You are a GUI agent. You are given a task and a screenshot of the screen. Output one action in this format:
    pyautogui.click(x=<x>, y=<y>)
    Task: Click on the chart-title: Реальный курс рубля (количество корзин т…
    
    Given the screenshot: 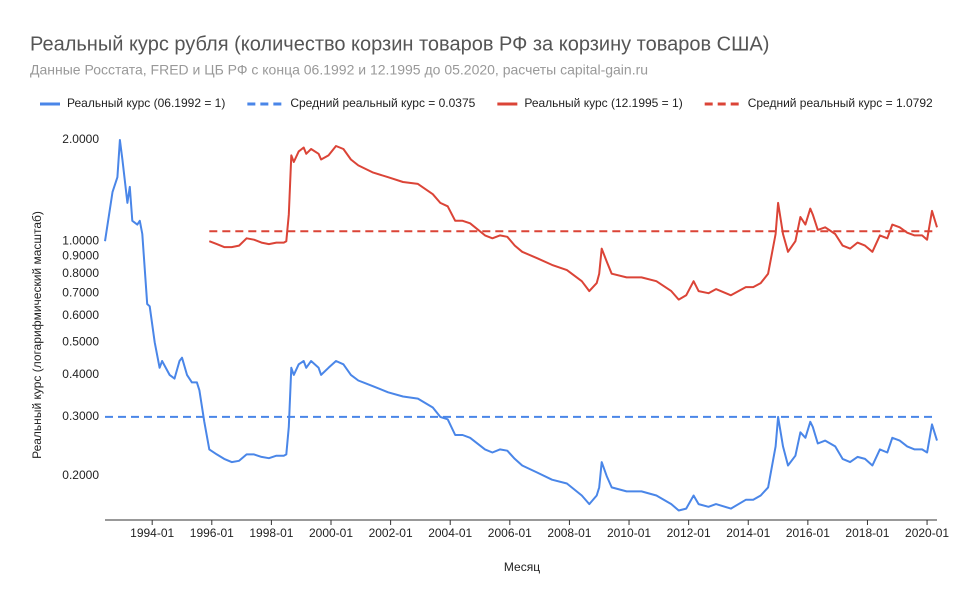 What is the action you would take?
    pyautogui.click(x=399, y=44)
    